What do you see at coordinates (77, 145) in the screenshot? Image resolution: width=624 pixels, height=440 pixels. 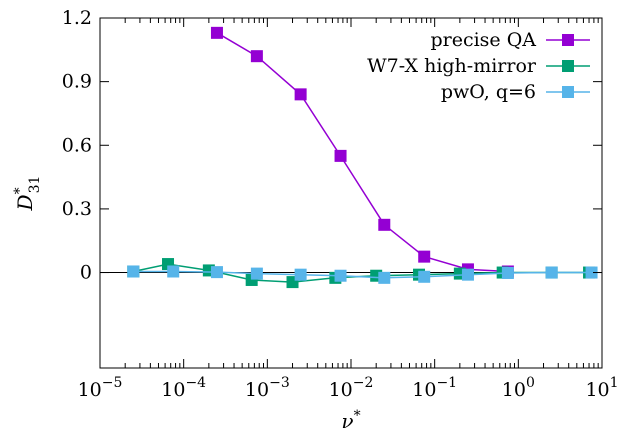 I see `y-tick-label: 0.6` at bounding box center [77, 145].